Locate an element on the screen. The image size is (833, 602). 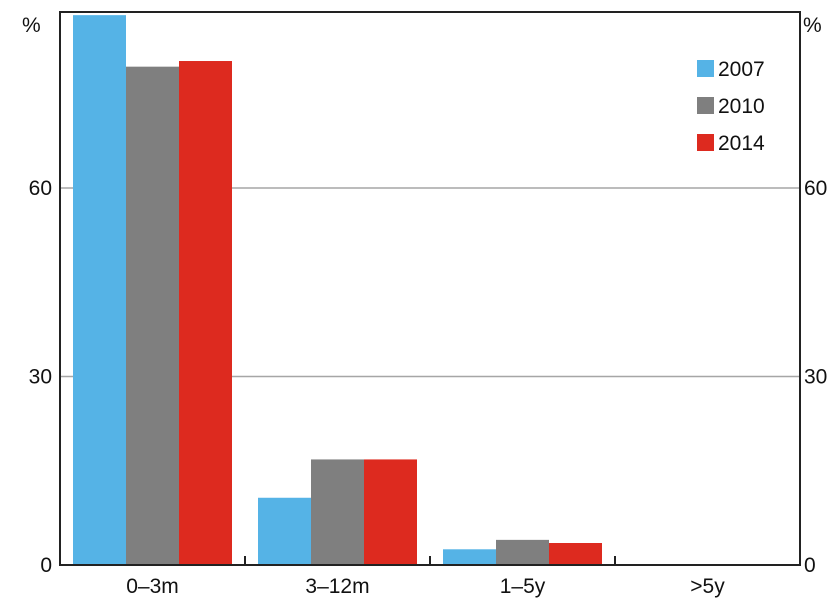
x-tick-label: >5y is located at coordinates (707, 586).